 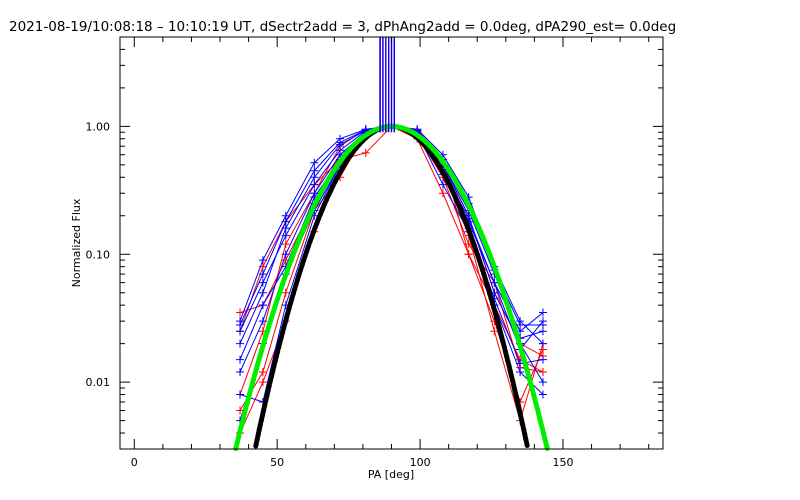 I want to click on x-tick-label: 100, so click(x=420, y=462).